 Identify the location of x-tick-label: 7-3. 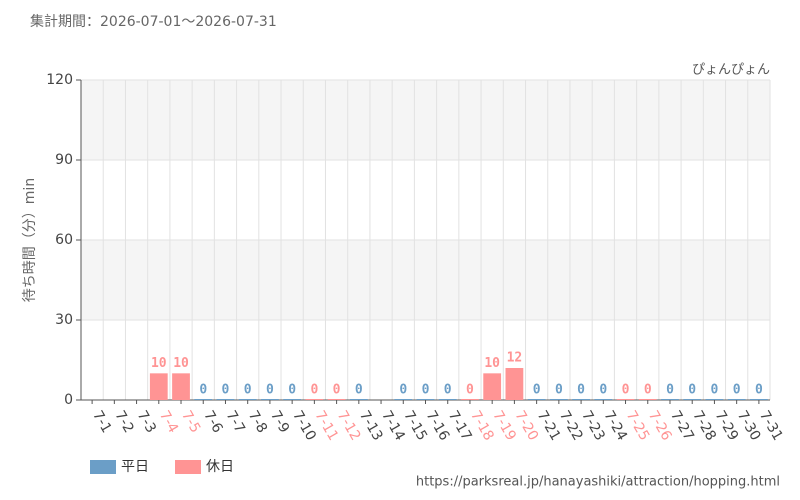
(146, 422).